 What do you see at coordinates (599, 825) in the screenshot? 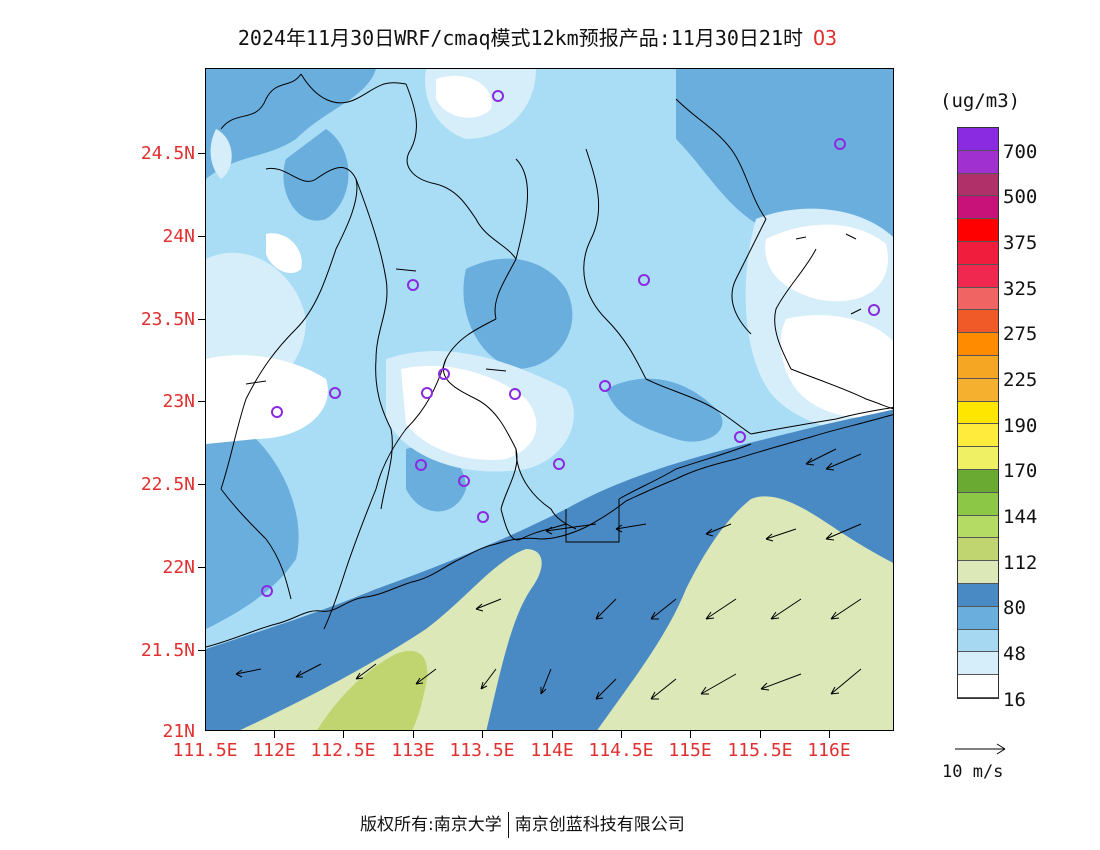
I see `copyright-company: 南京创蓝科技有限公司` at bounding box center [599, 825].